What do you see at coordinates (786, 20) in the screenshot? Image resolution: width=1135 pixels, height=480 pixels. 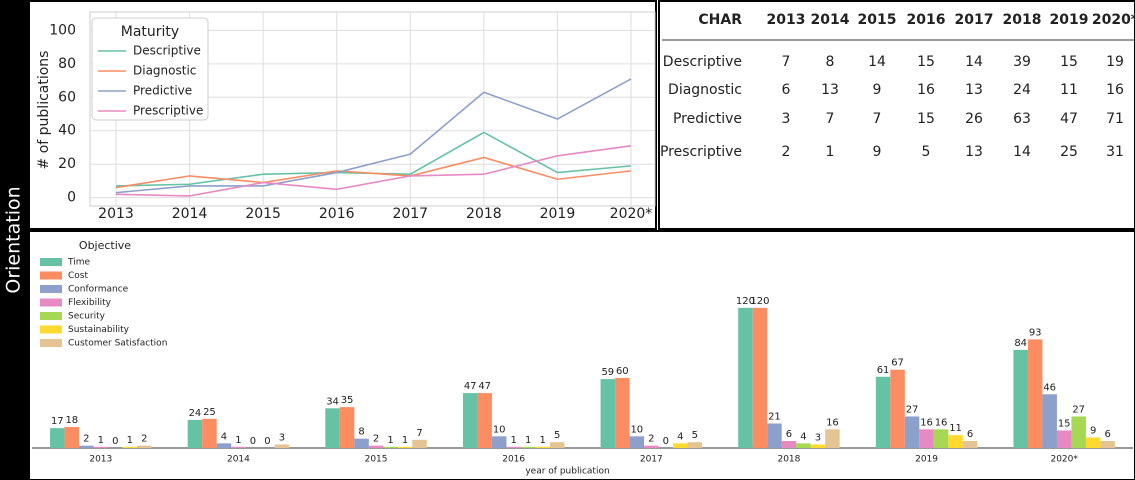 I see `table-header: 2013` at bounding box center [786, 20].